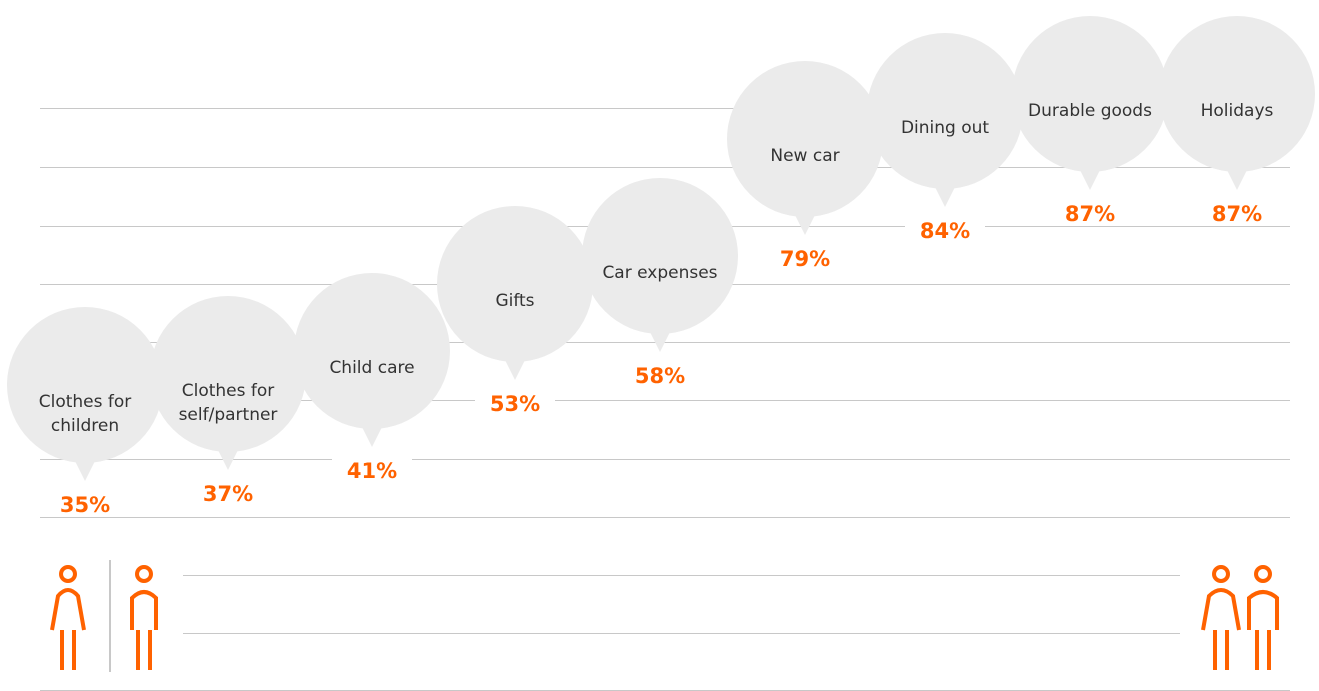 Image resolution: width=1319 pixels, height=691 pixels. Describe the element at coordinates (104, 616) in the screenshot. I see `person-icons` at that location.